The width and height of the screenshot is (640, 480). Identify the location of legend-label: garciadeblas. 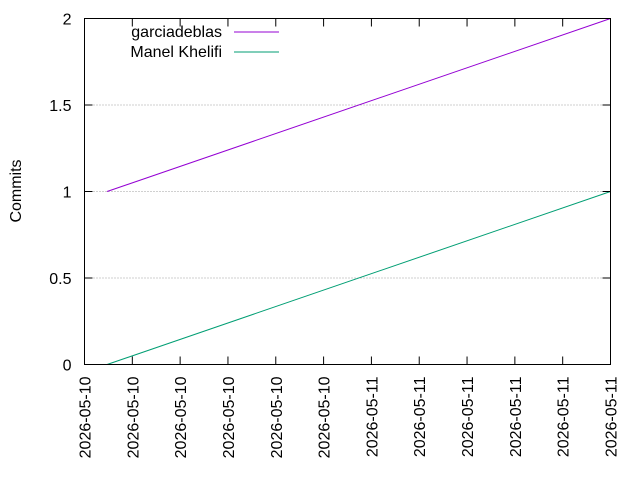
(176, 32).